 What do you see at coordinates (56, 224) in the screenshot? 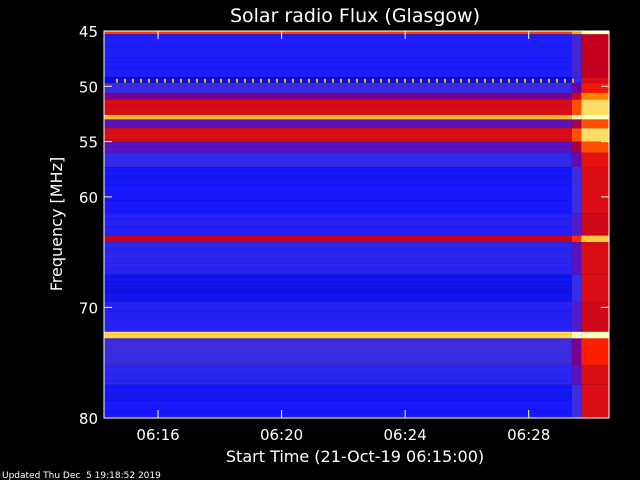
I see `y-axis-label: Frequency [MHz]` at bounding box center [56, 224].